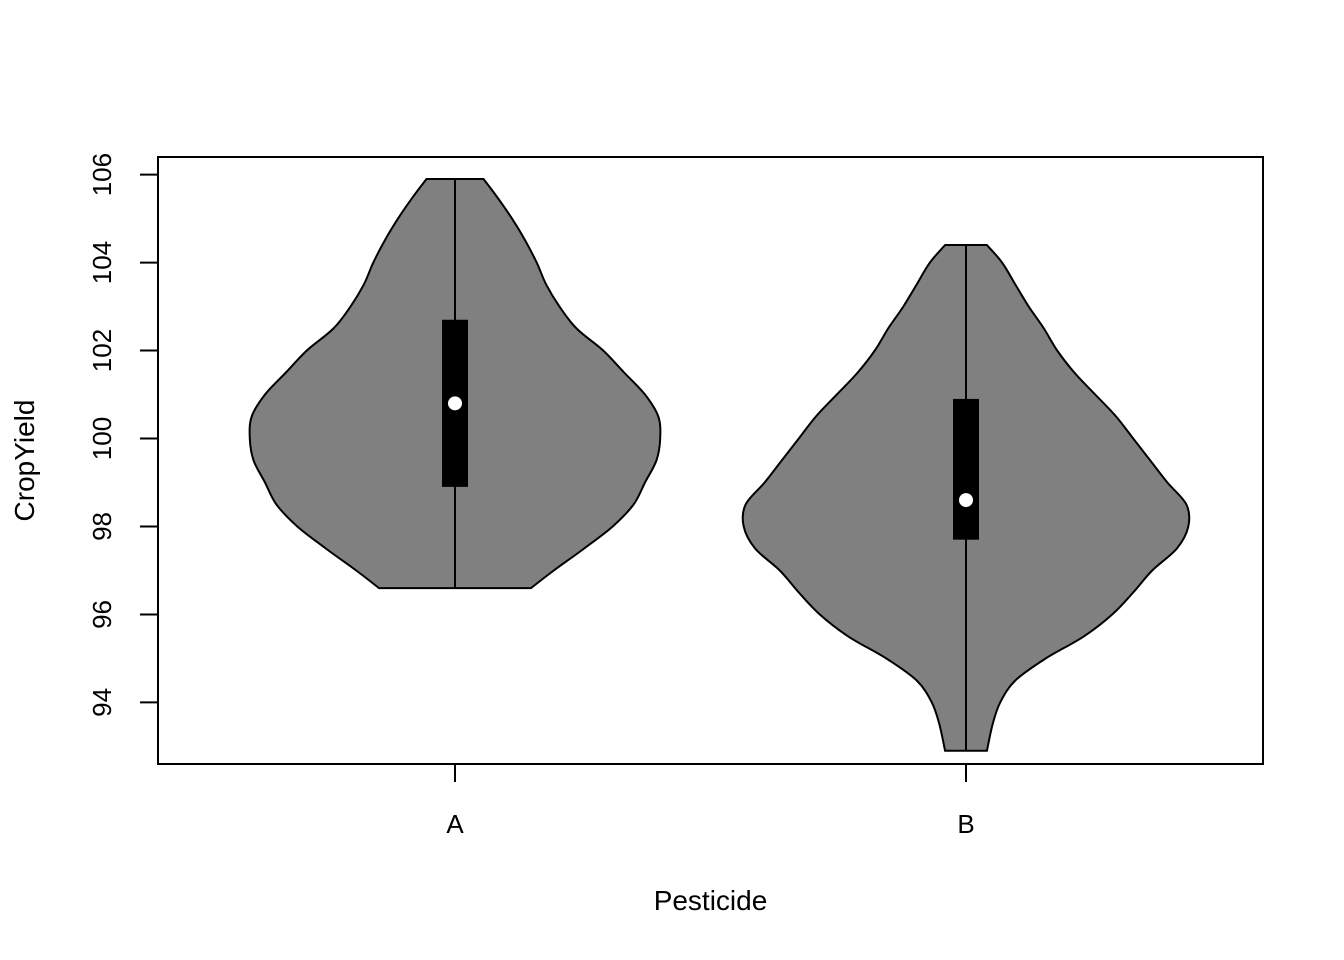 This screenshot has width=1344, height=960. Describe the element at coordinates (24, 461) in the screenshot. I see `y-axis-title: CropYield` at that location.